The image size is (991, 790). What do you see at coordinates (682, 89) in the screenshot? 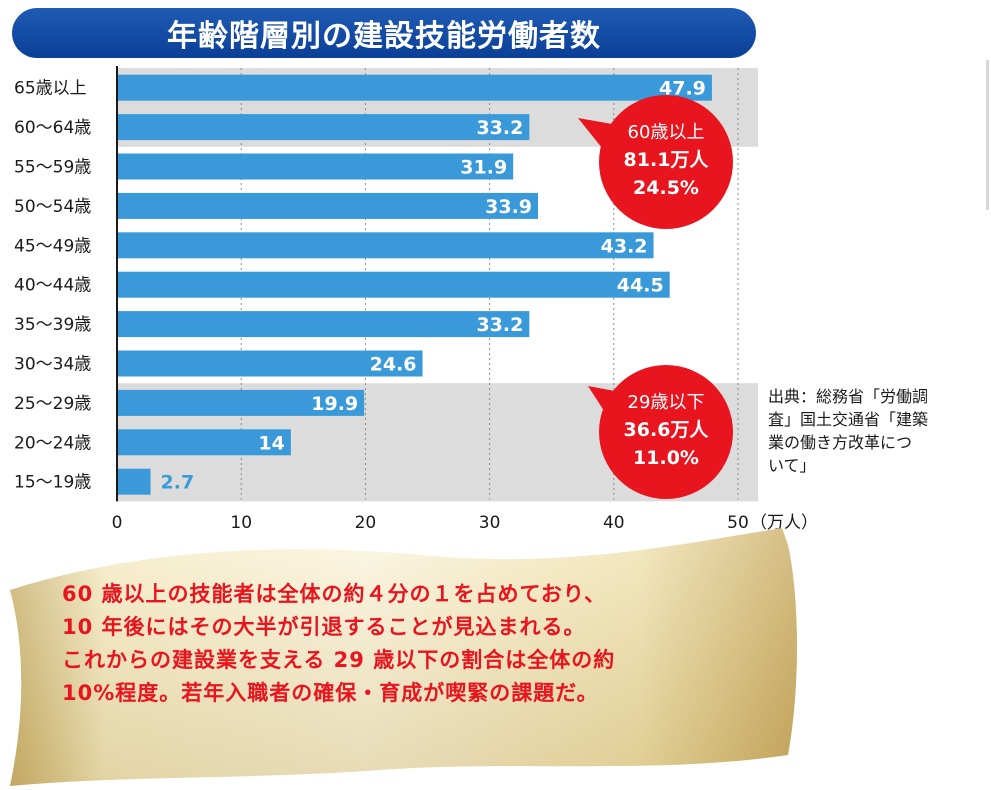
I see `value-label: 47.9` at bounding box center [682, 89].